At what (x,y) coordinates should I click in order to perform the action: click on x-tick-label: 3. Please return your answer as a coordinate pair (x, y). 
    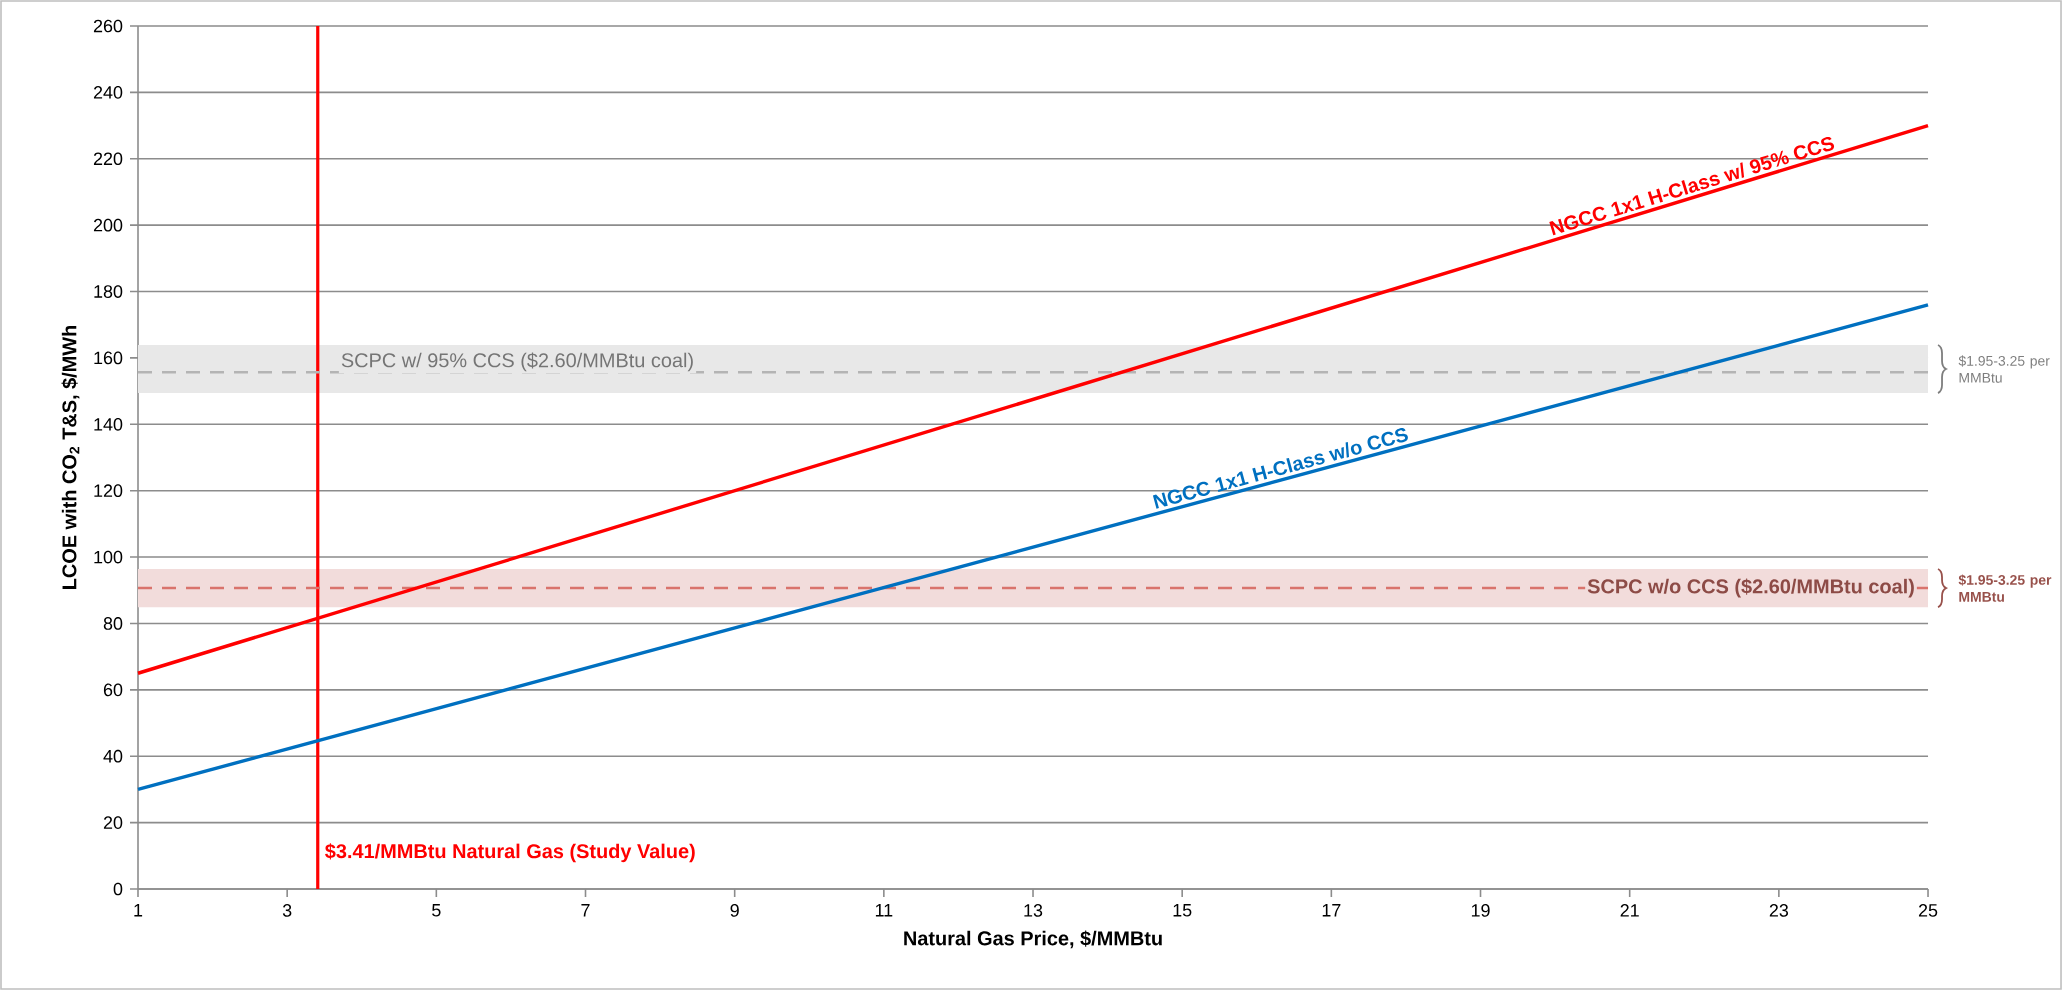
    Looking at the image, I should click on (287, 910).